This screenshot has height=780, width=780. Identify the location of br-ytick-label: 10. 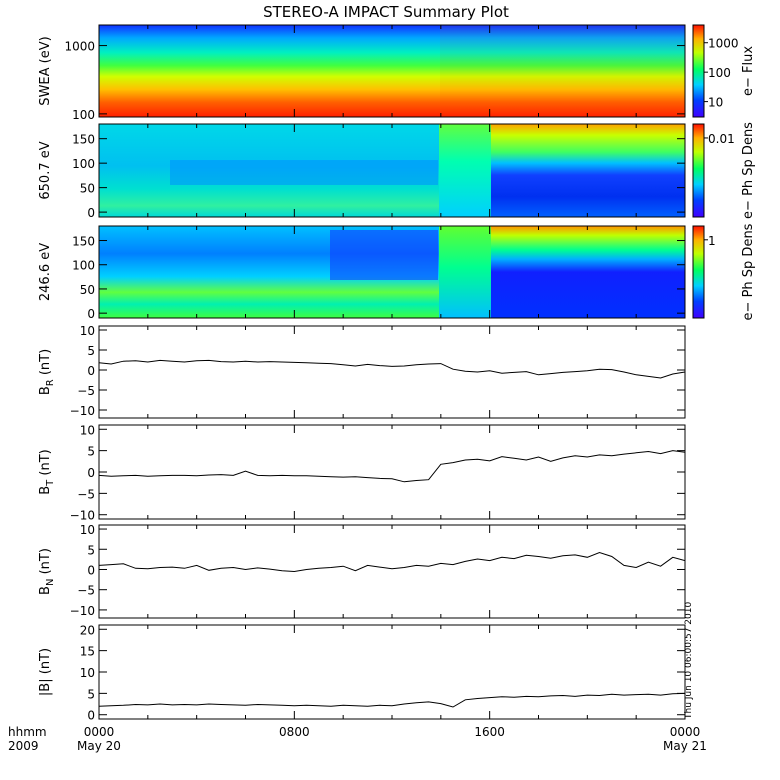
(87, 331).